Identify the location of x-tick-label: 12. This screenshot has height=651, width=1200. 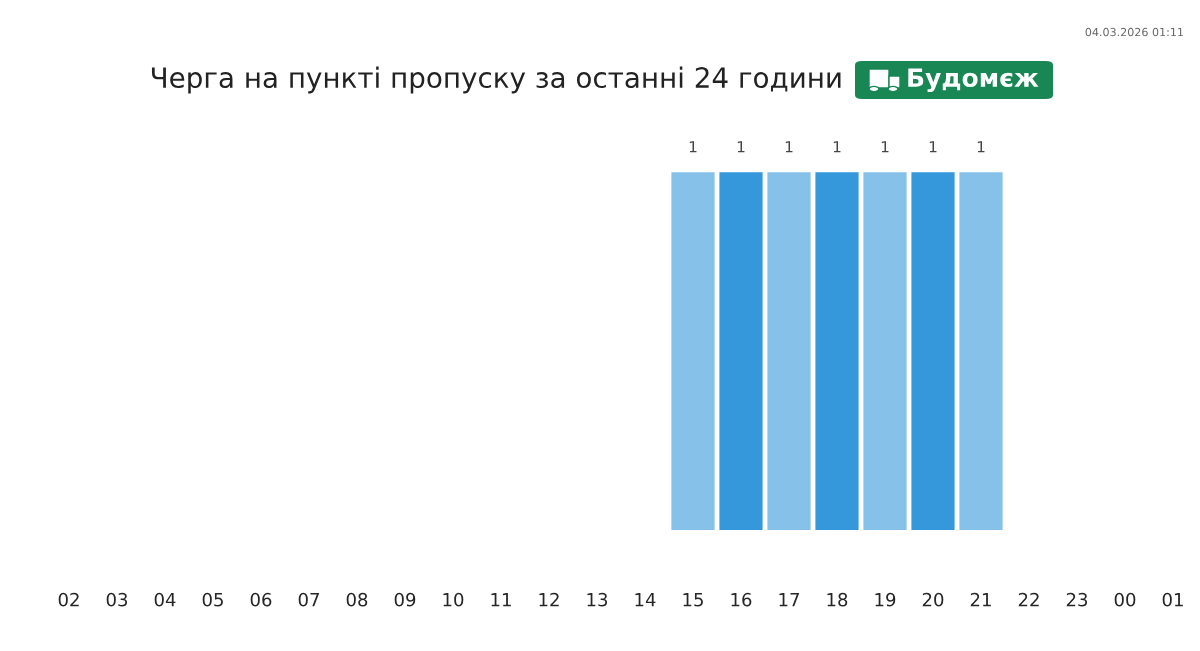
(549, 599).